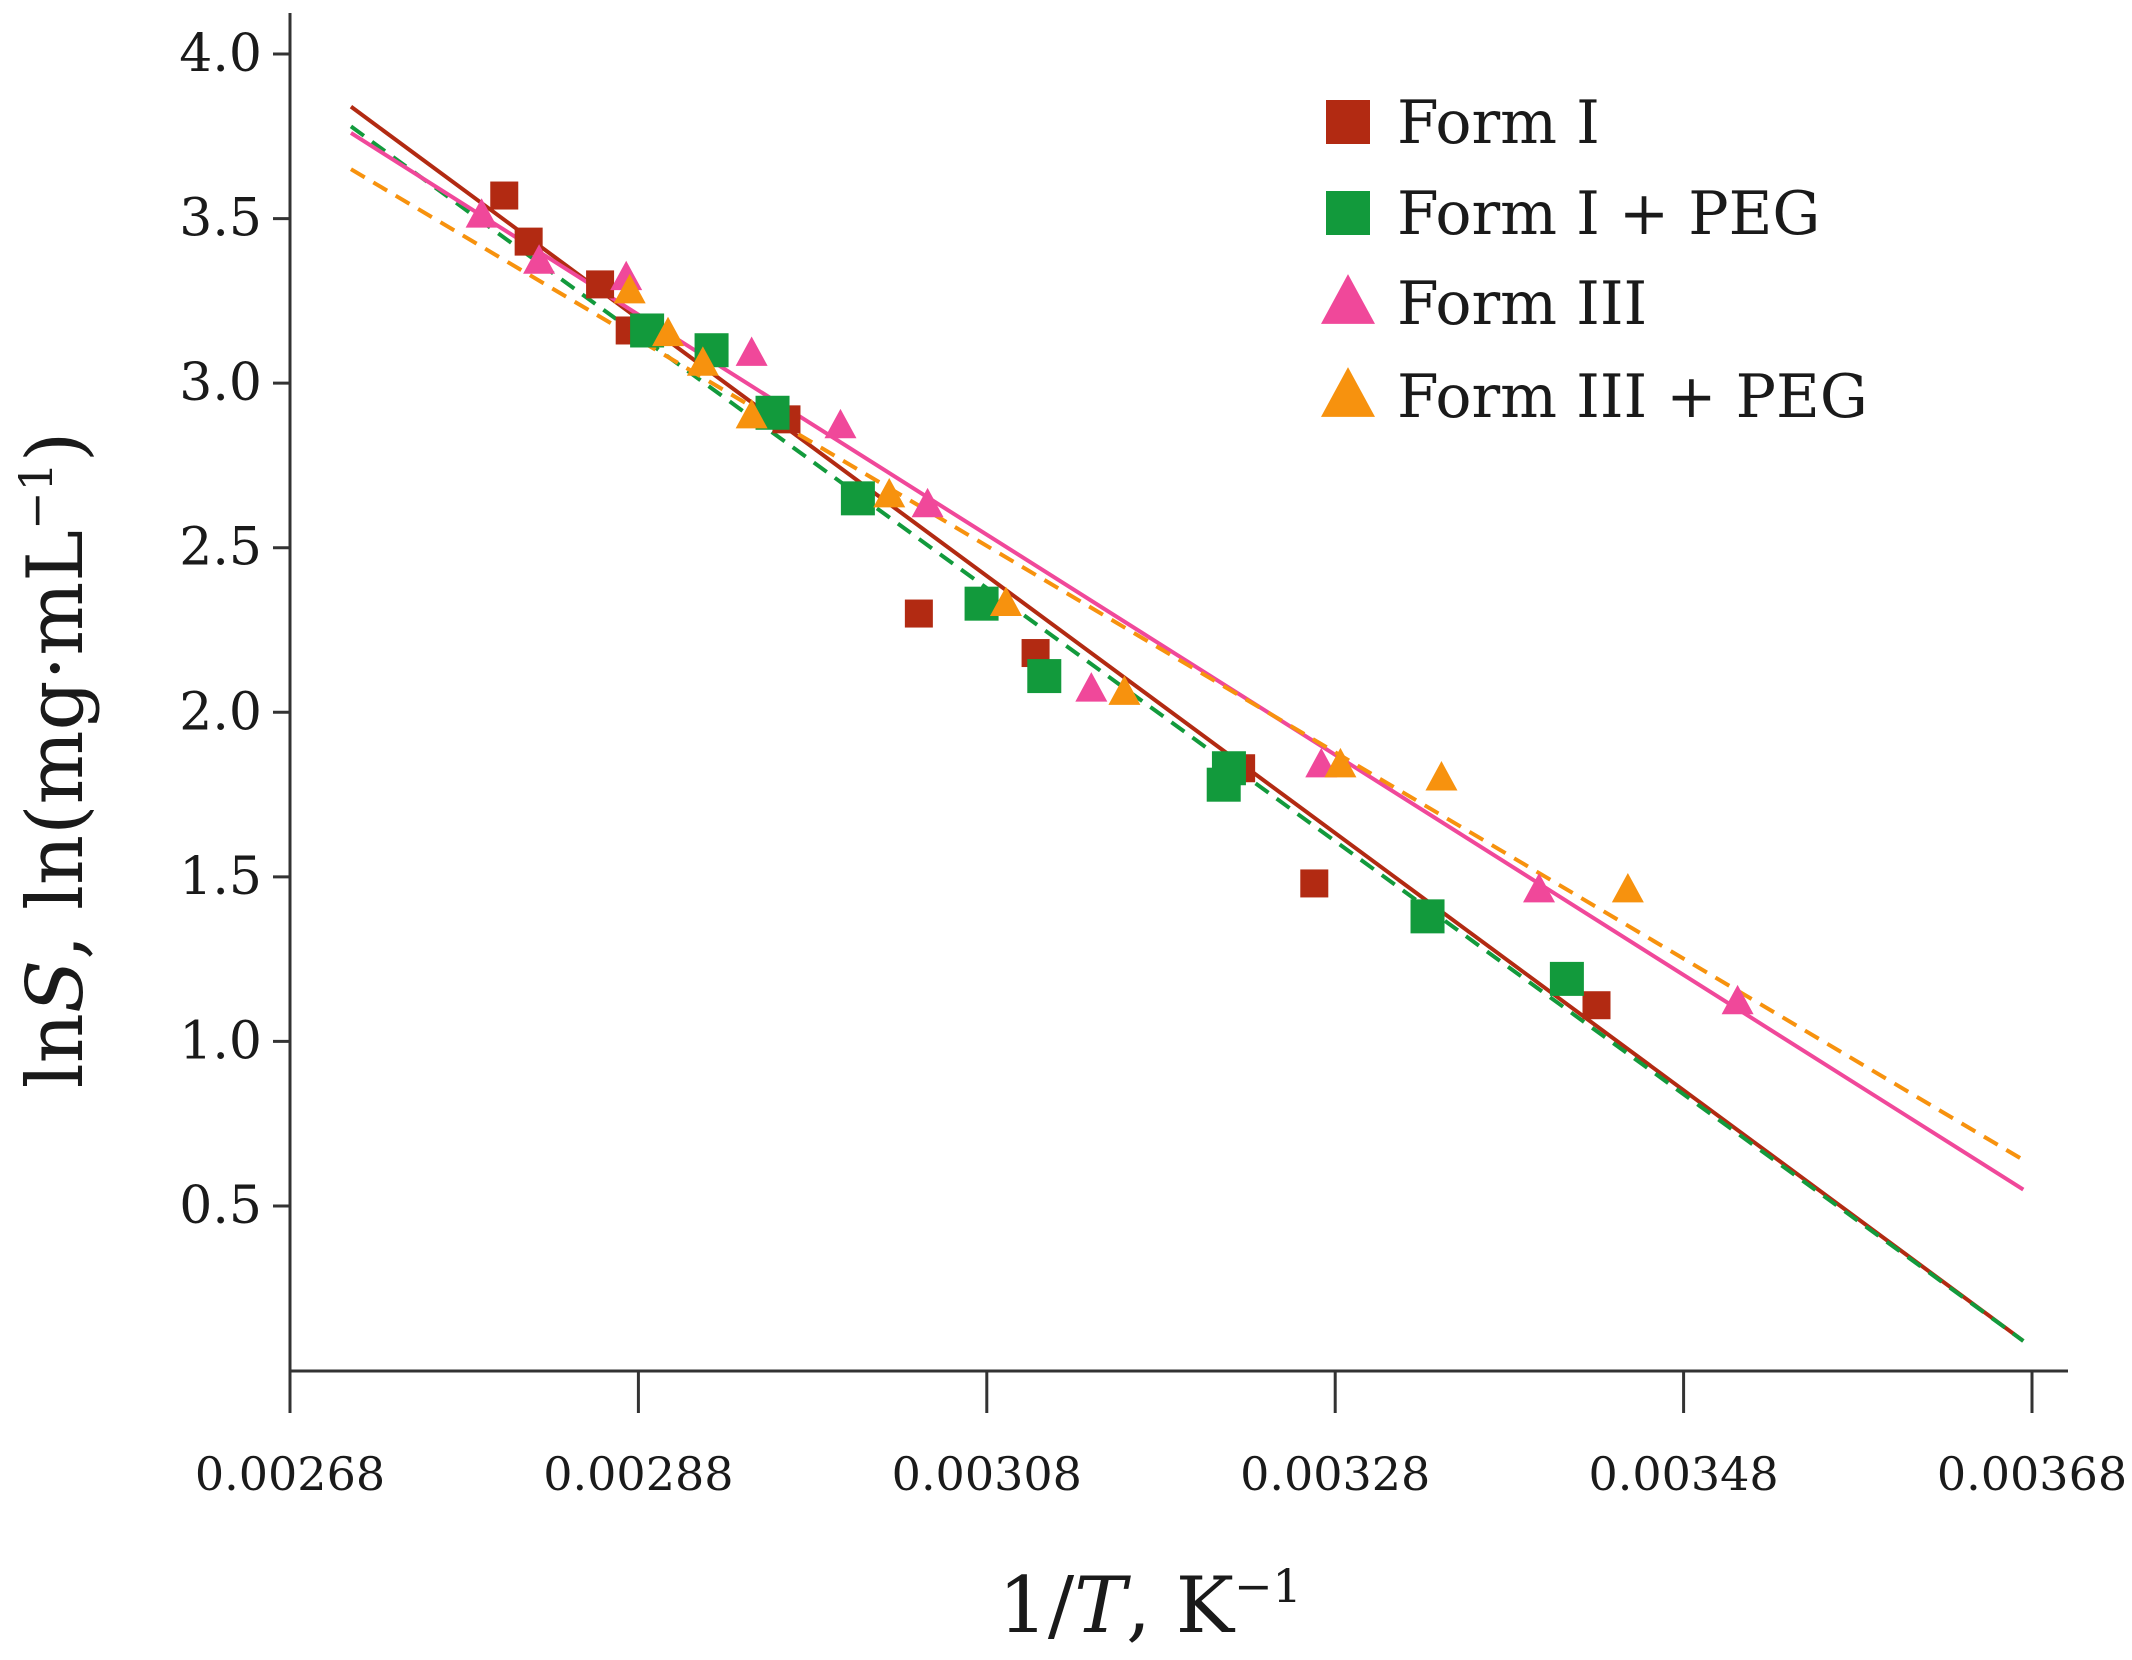  What do you see at coordinates (220, 712) in the screenshot?
I see `y-tick-label: 2.0` at bounding box center [220, 712].